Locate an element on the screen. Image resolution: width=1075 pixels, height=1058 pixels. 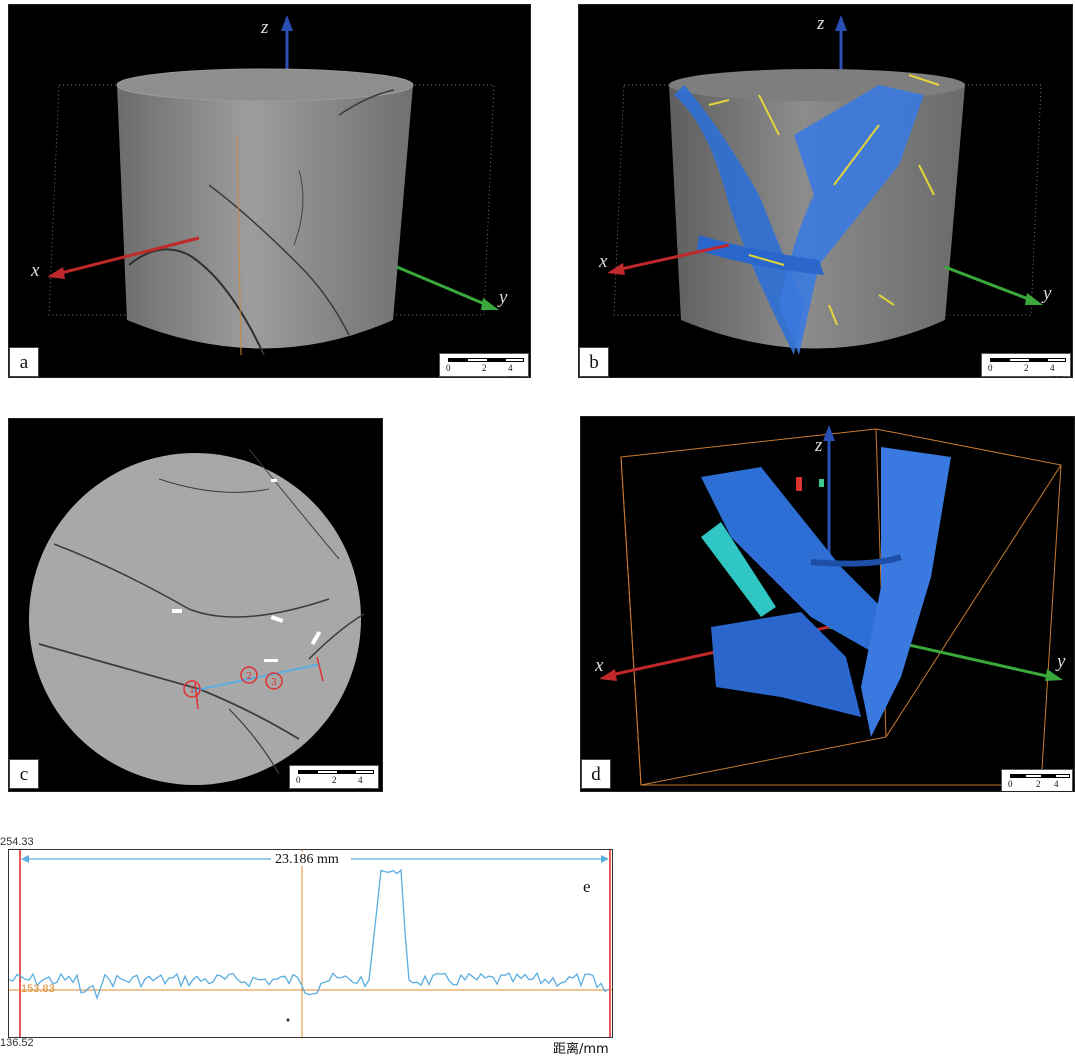
panel-label-d: d is located at coordinates (596, 774).